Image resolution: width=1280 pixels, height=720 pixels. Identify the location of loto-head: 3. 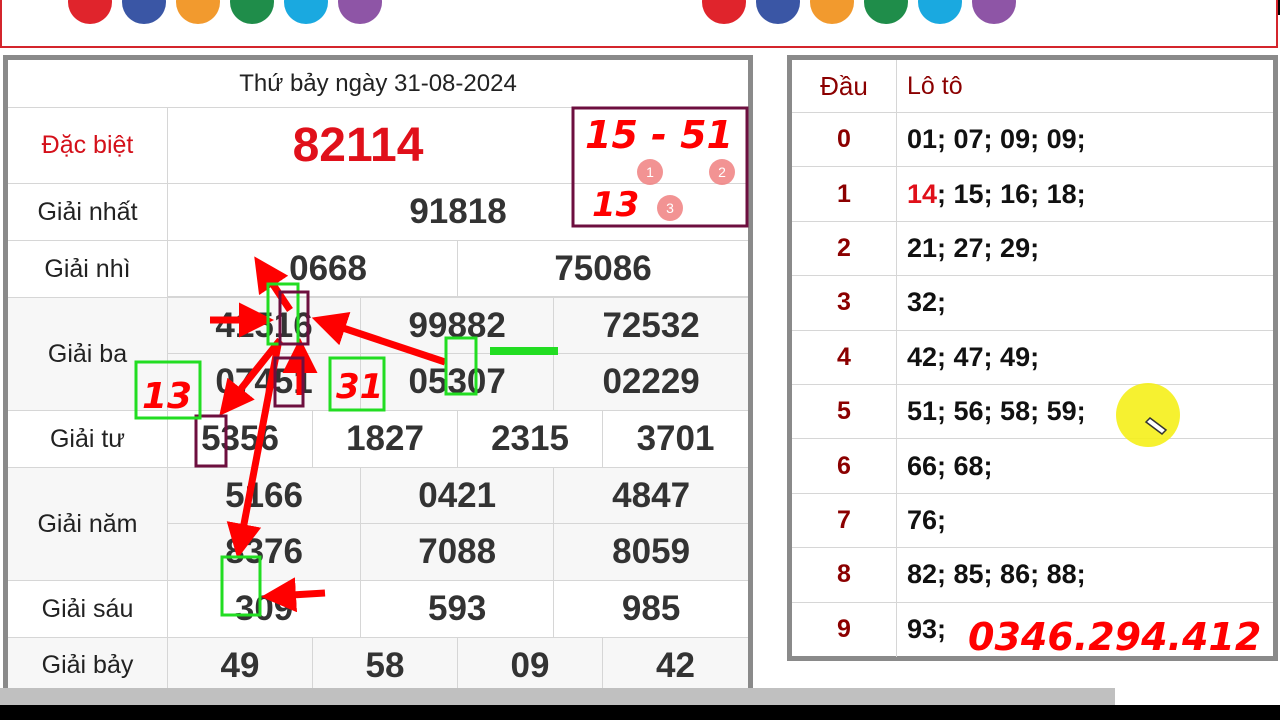
(844, 303).